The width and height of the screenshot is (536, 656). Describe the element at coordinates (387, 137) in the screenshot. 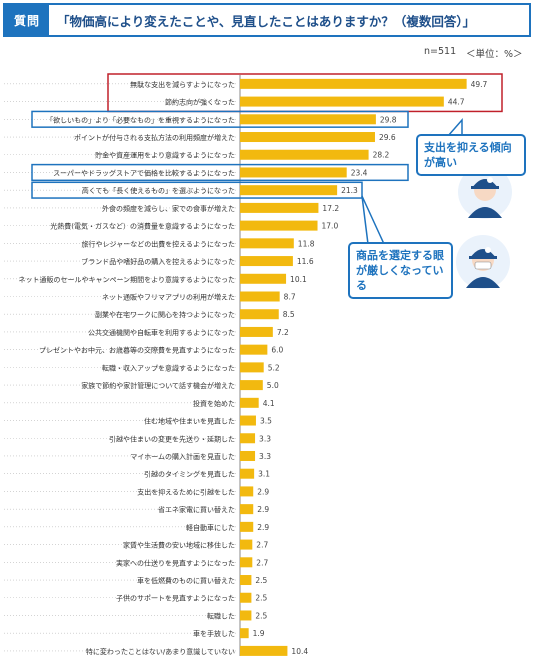

I see `value-label: 29.6` at that location.